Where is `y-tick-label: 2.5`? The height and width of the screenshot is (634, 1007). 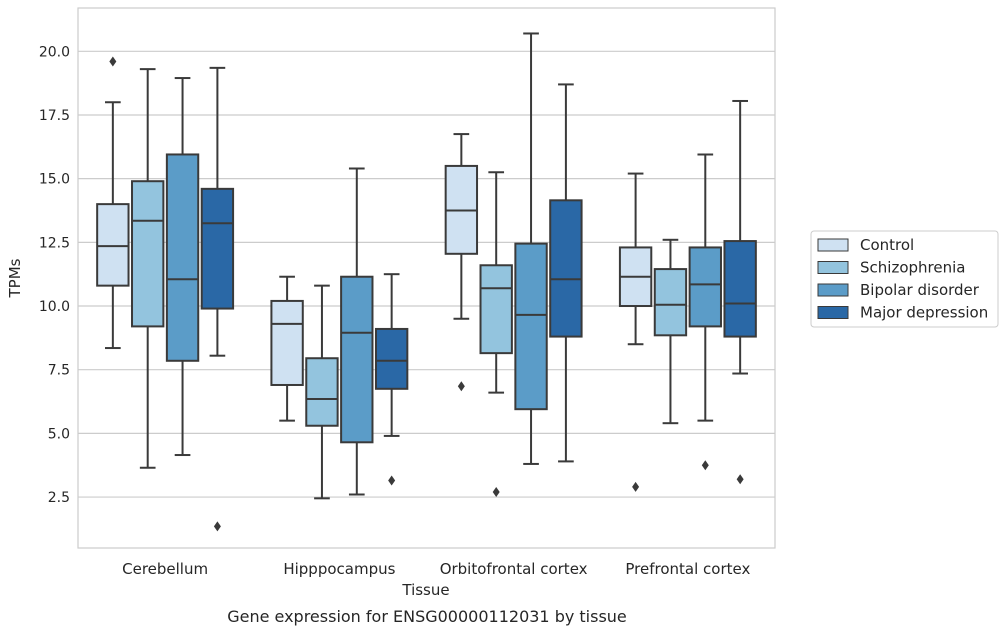 y-tick-label: 2.5 is located at coordinates (59, 498).